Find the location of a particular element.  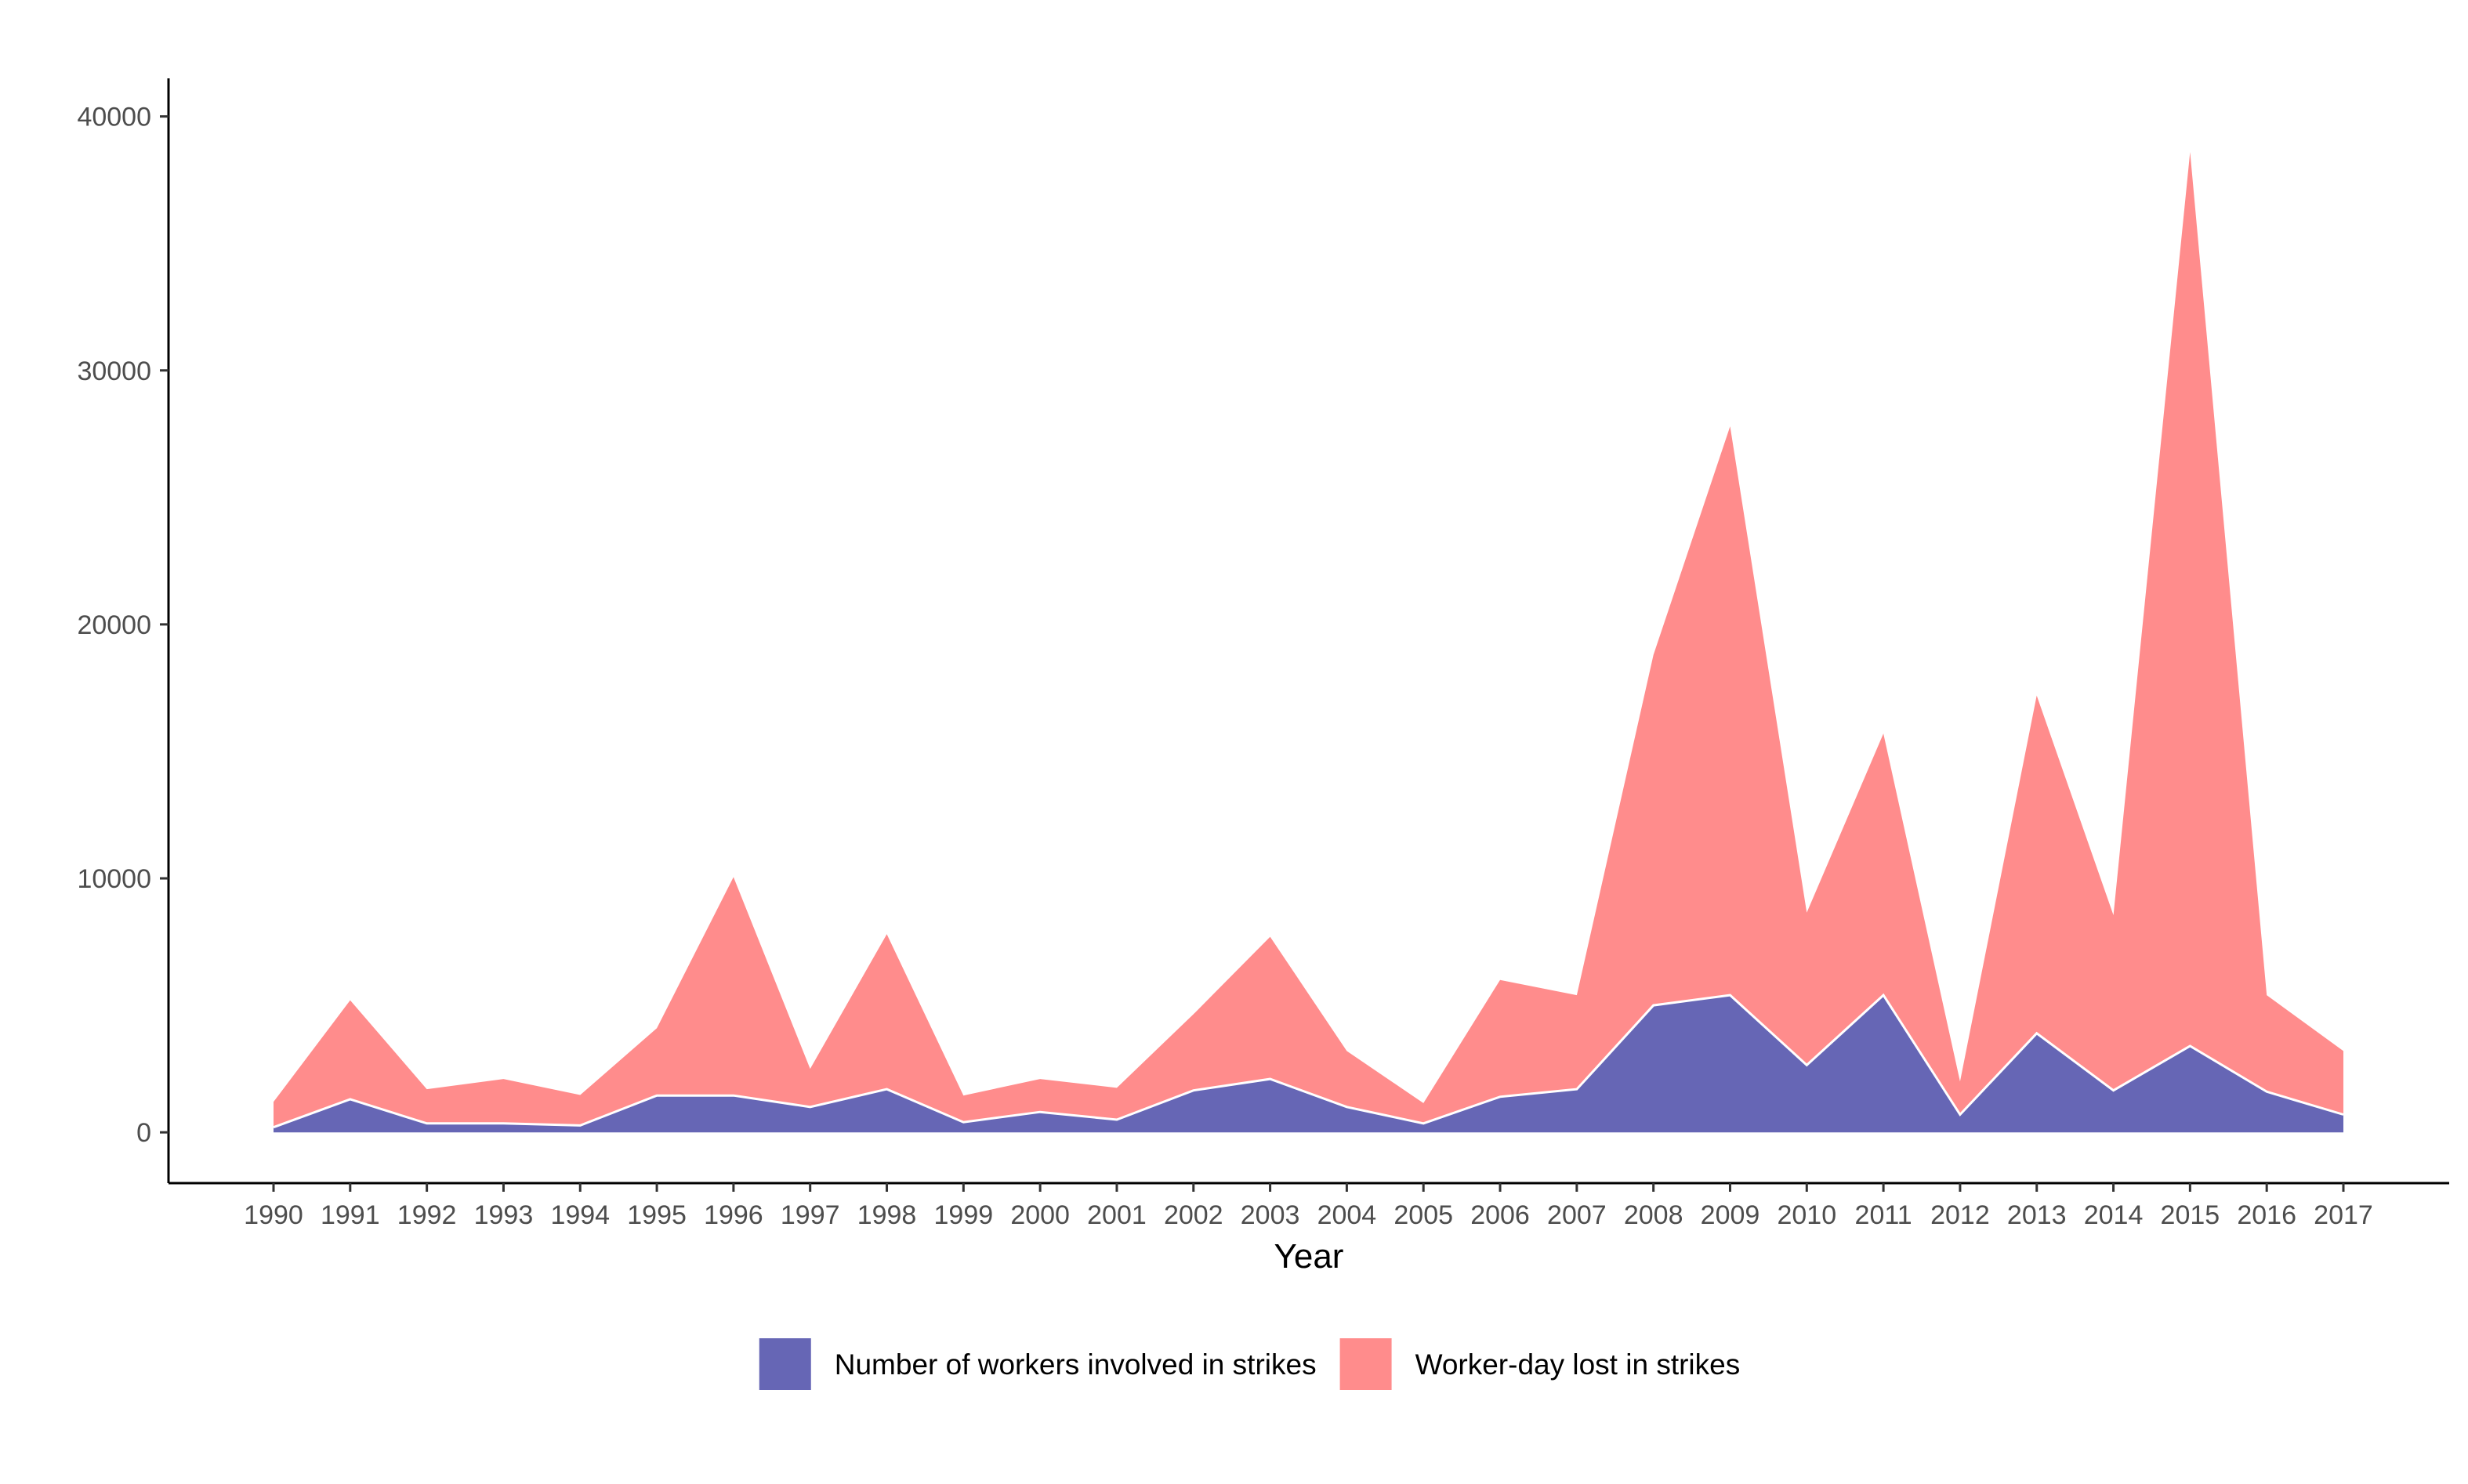

y-axis-ticks: 0 10000 20000 30000 40000 is located at coordinates (123, 625).